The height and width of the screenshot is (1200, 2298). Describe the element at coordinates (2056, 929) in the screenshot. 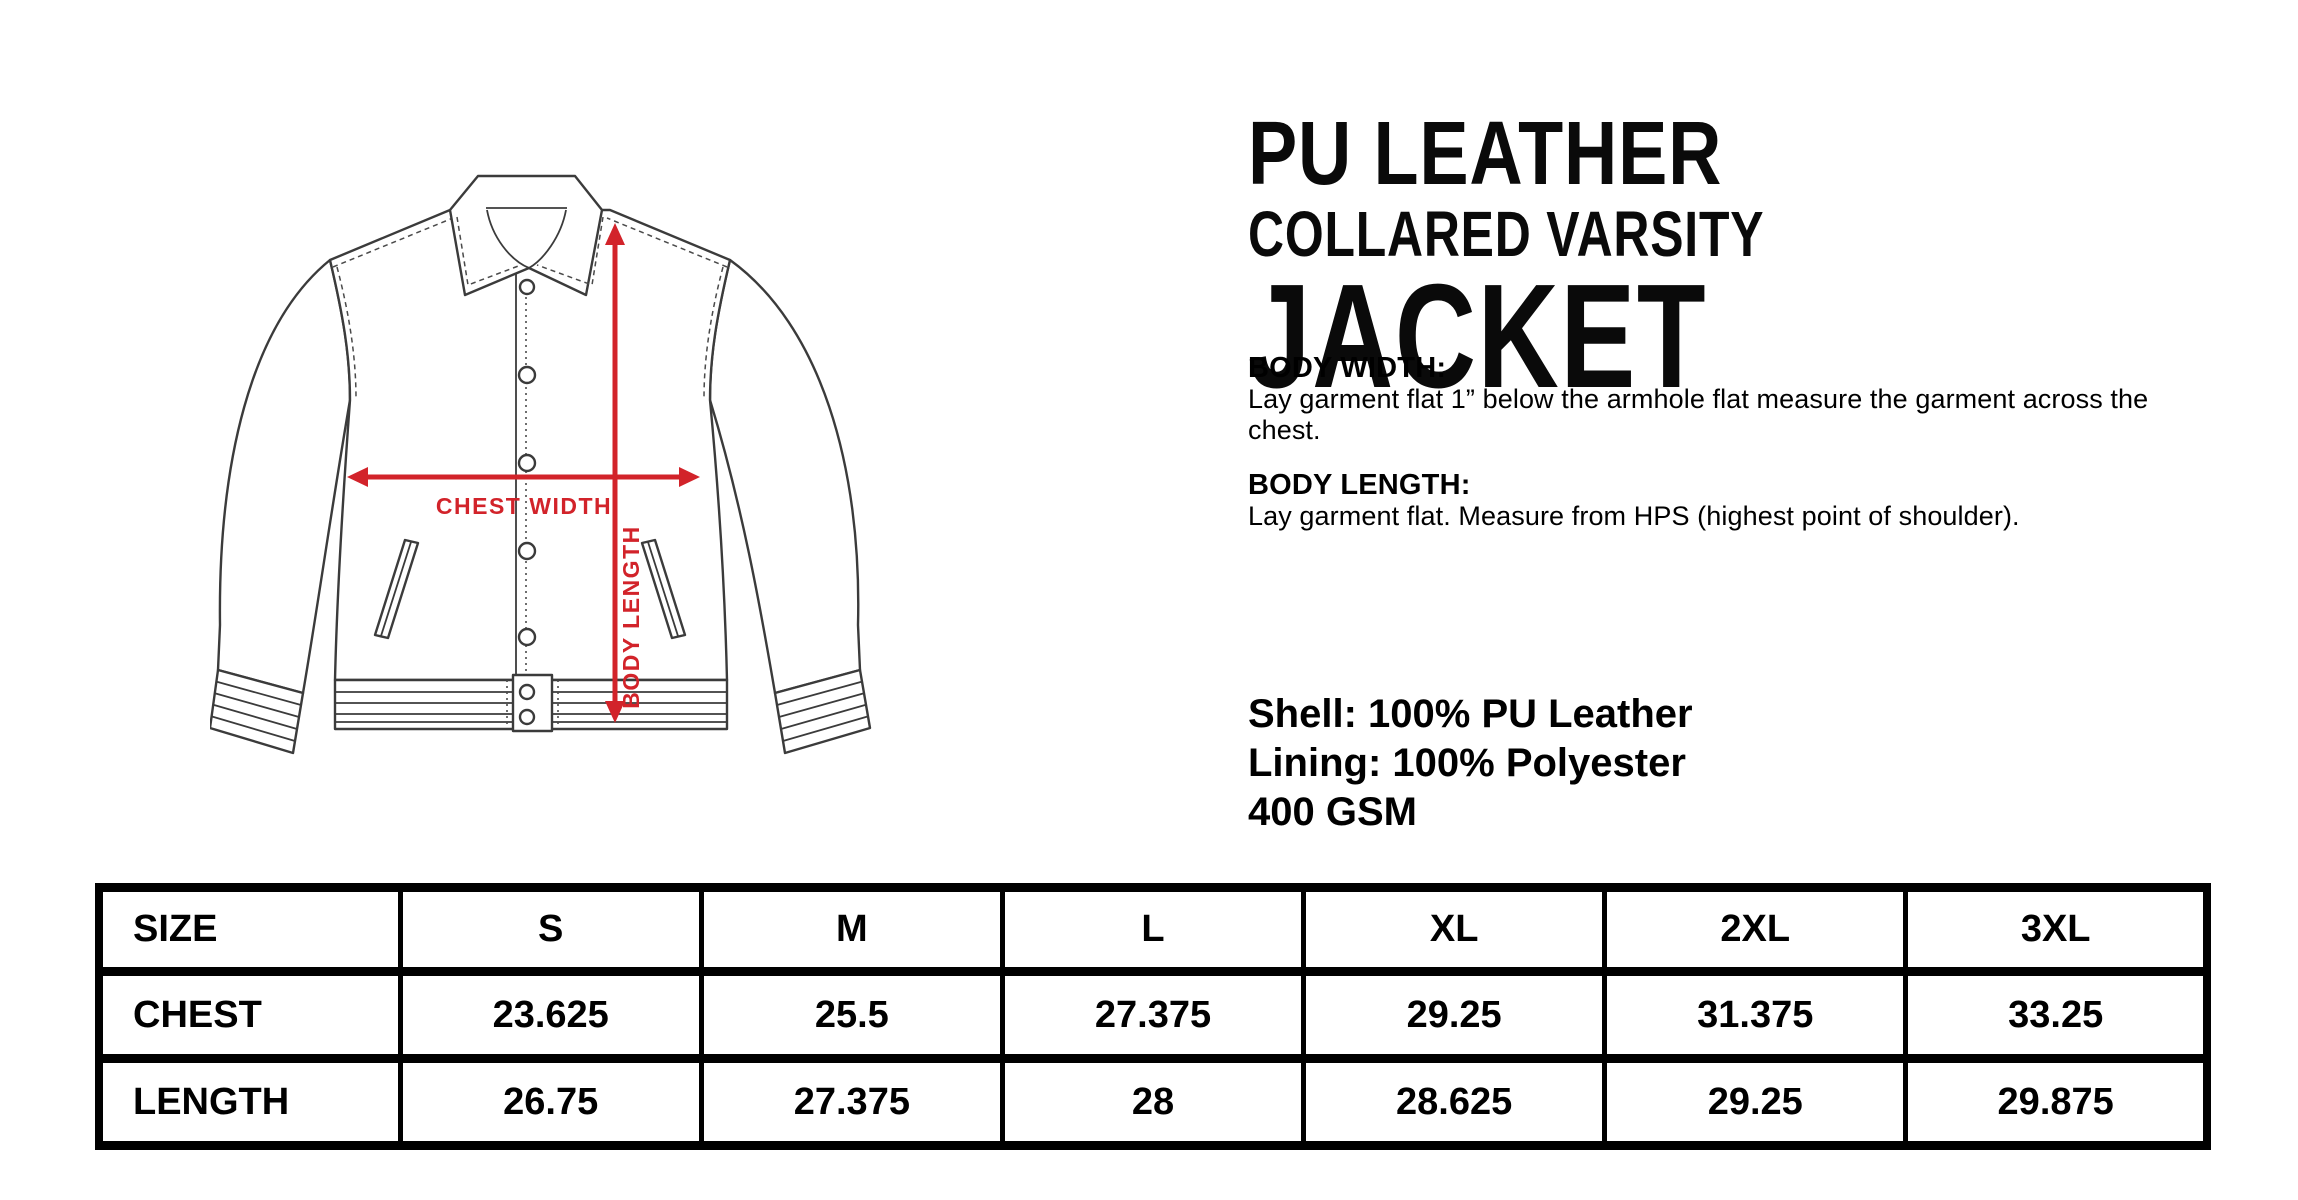

I see `size-table-header-3xl: 3XL` at that location.